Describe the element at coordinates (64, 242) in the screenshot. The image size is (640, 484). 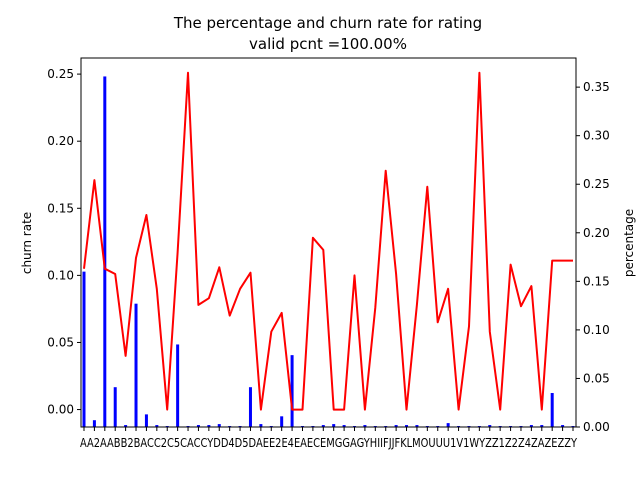
I see `left-axis-ticks: 0.00 0.05 0.10 0.15 0.20 0.25` at that location.